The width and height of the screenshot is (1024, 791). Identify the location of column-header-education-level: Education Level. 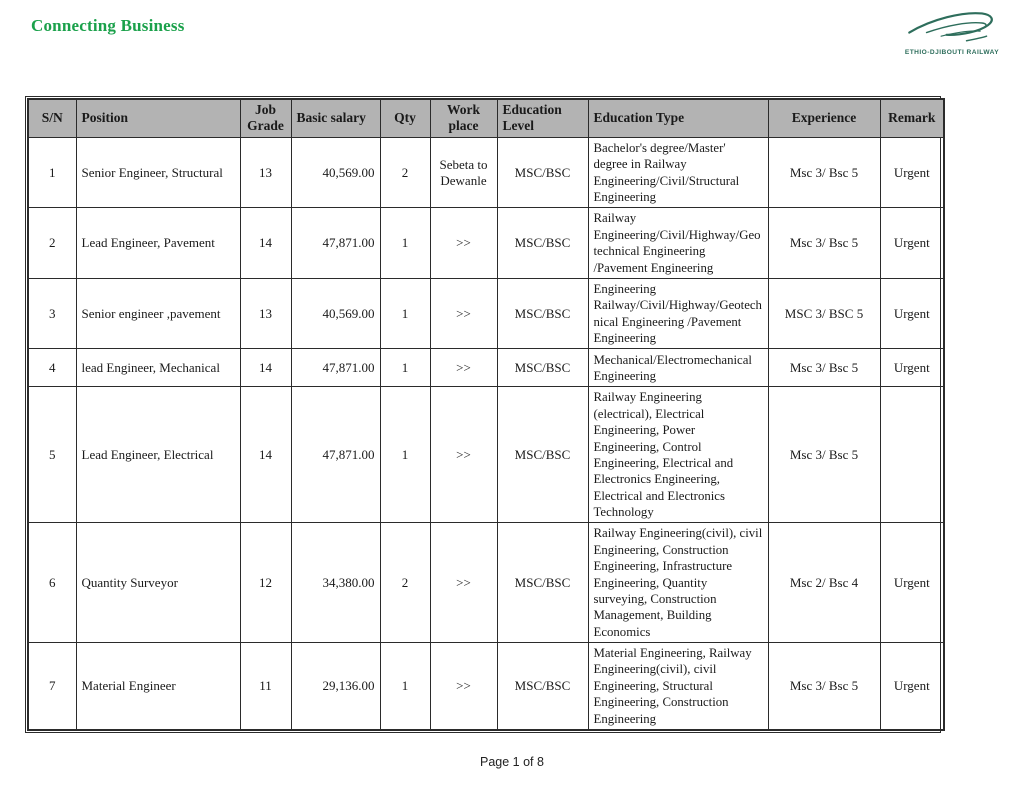
(542, 118).